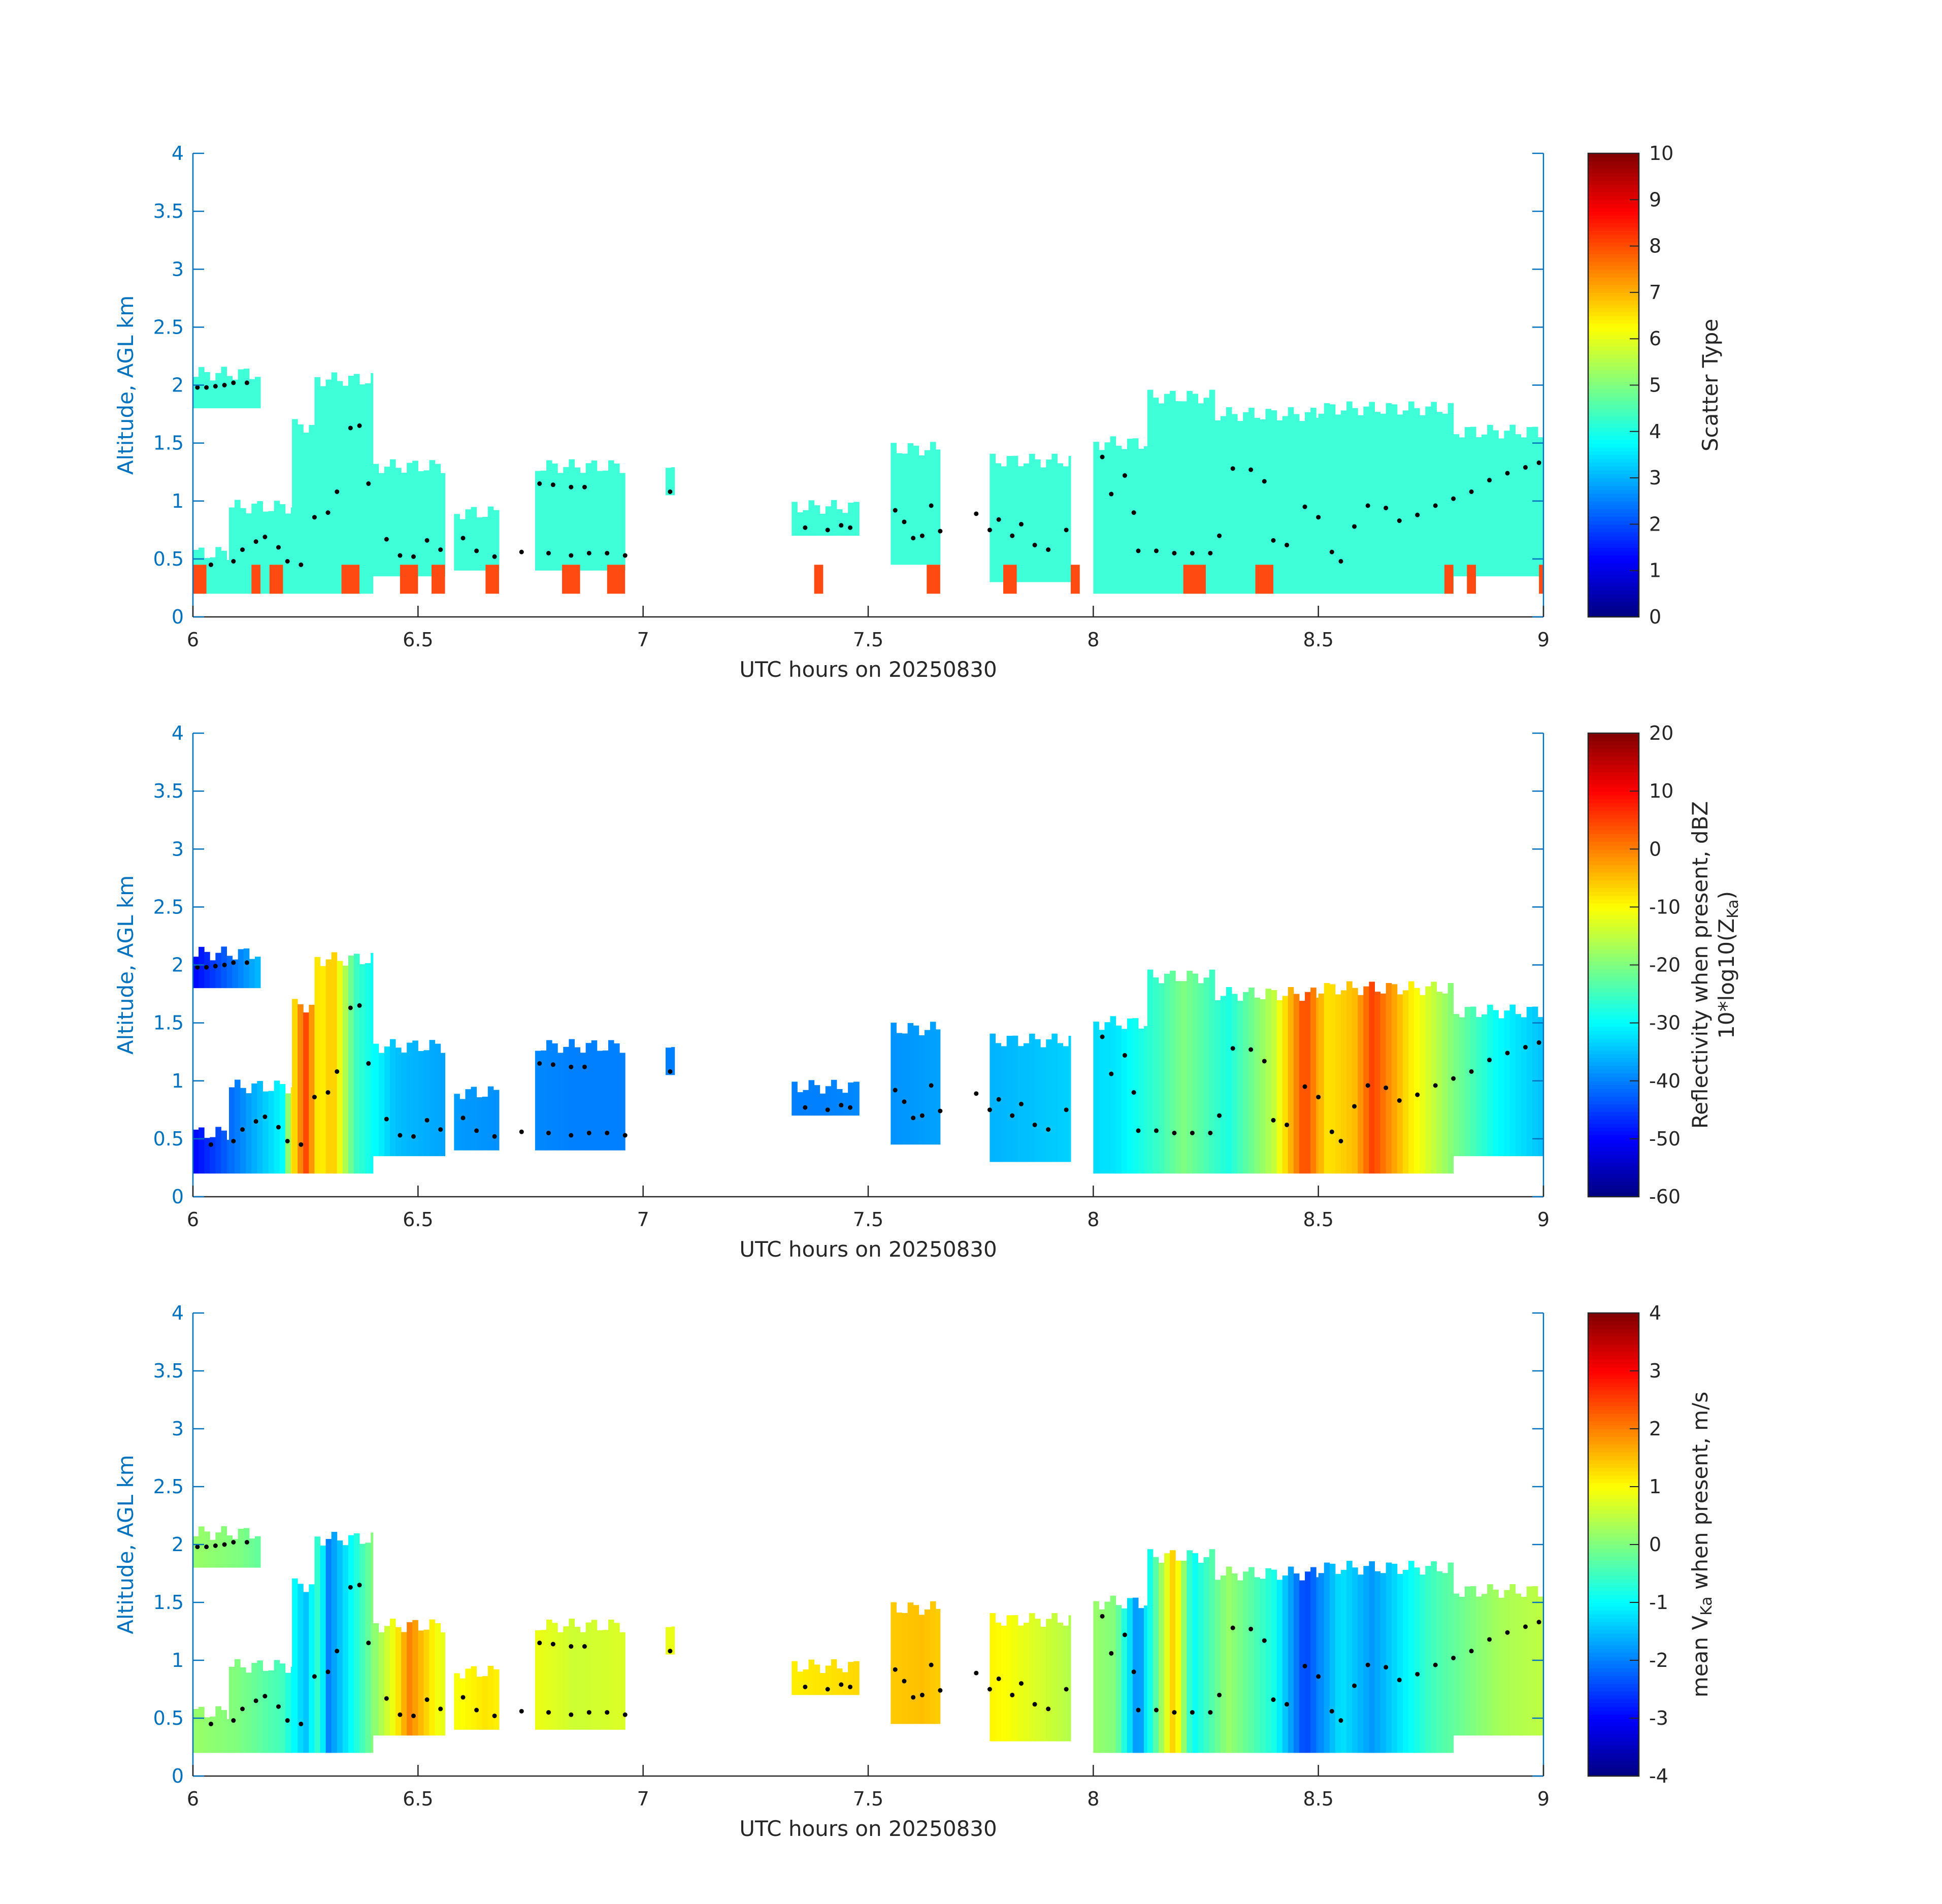 This screenshot has height=1904, width=1942. Describe the element at coordinates (125, 1545) in the screenshot. I see `y-axis-label: Altitude, AGL km` at that location.